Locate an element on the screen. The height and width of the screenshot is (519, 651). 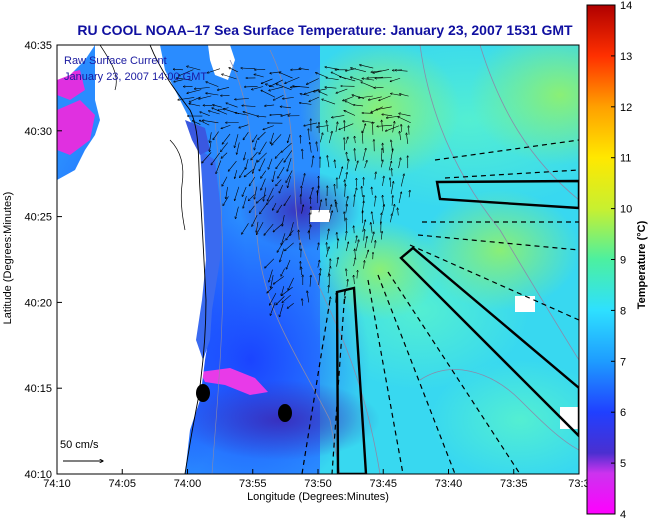
colorbar-tick-label: 6 is located at coordinates (623, 413).